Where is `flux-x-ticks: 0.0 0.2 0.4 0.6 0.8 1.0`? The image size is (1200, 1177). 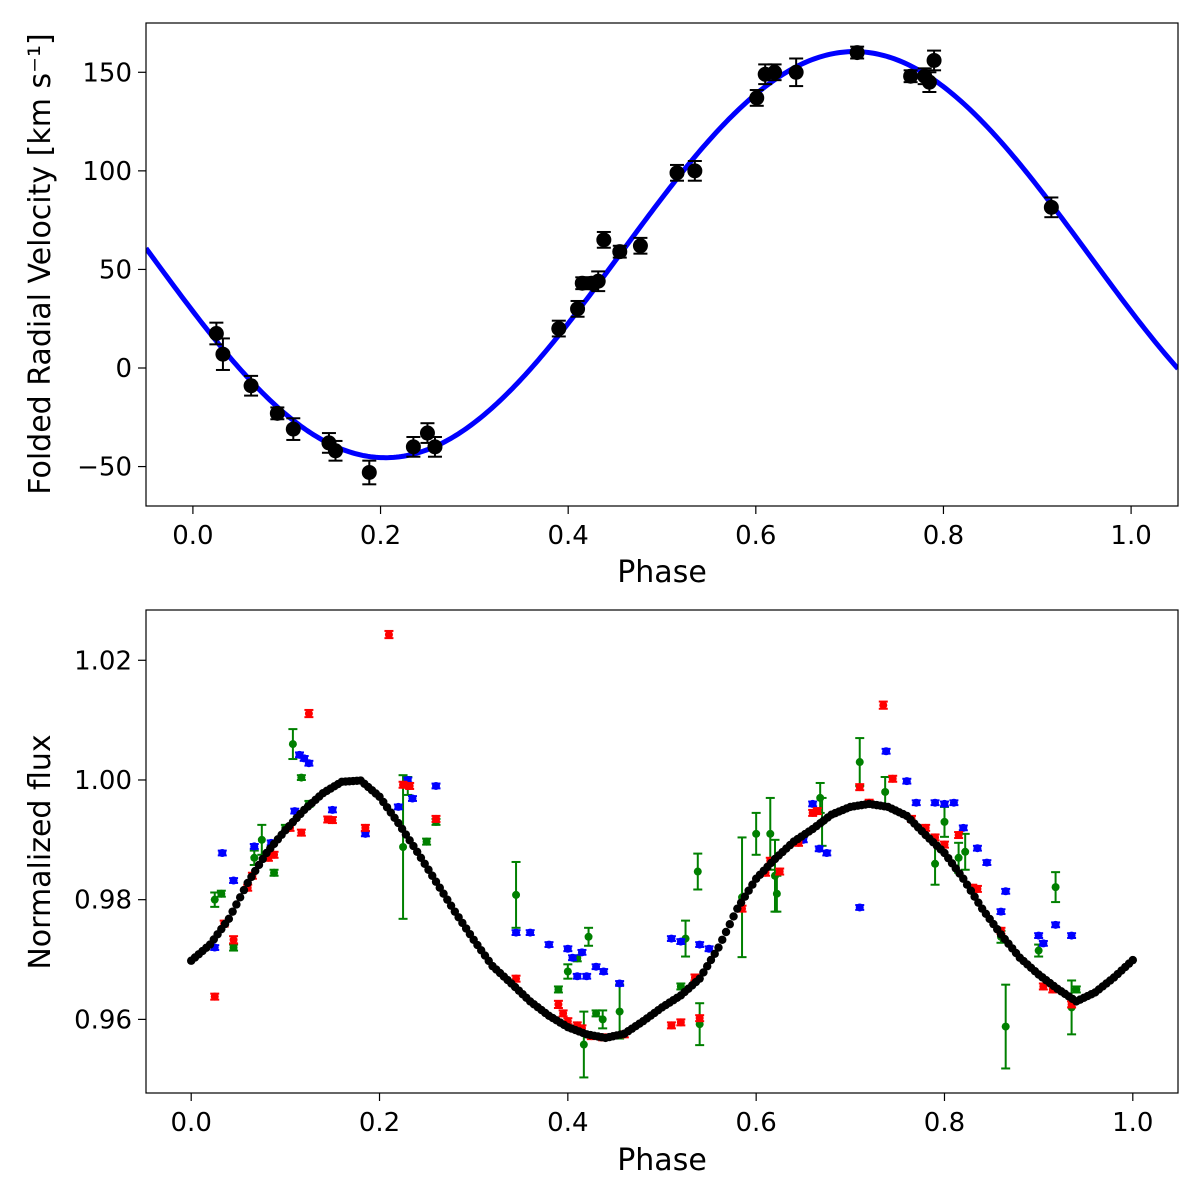
flux-x-ticks: 0.0 0.2 0.4 0.6 0.8 1.0 is located at coordinates (662, 1115).